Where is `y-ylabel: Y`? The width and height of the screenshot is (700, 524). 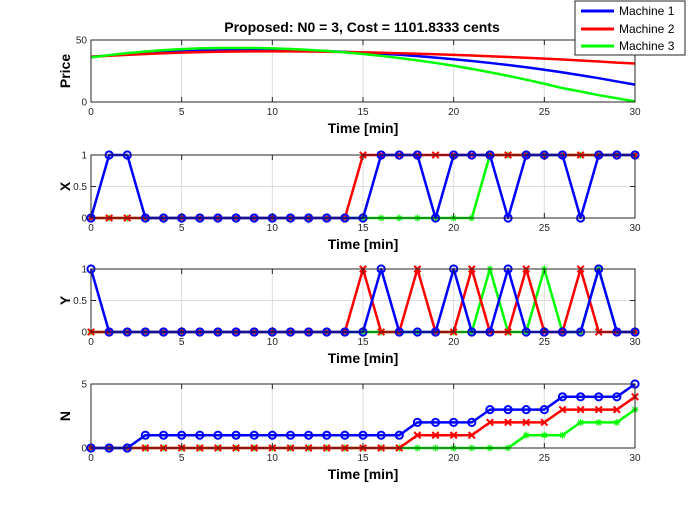
y-ylabel: Y is located at coordinates (65, 300).